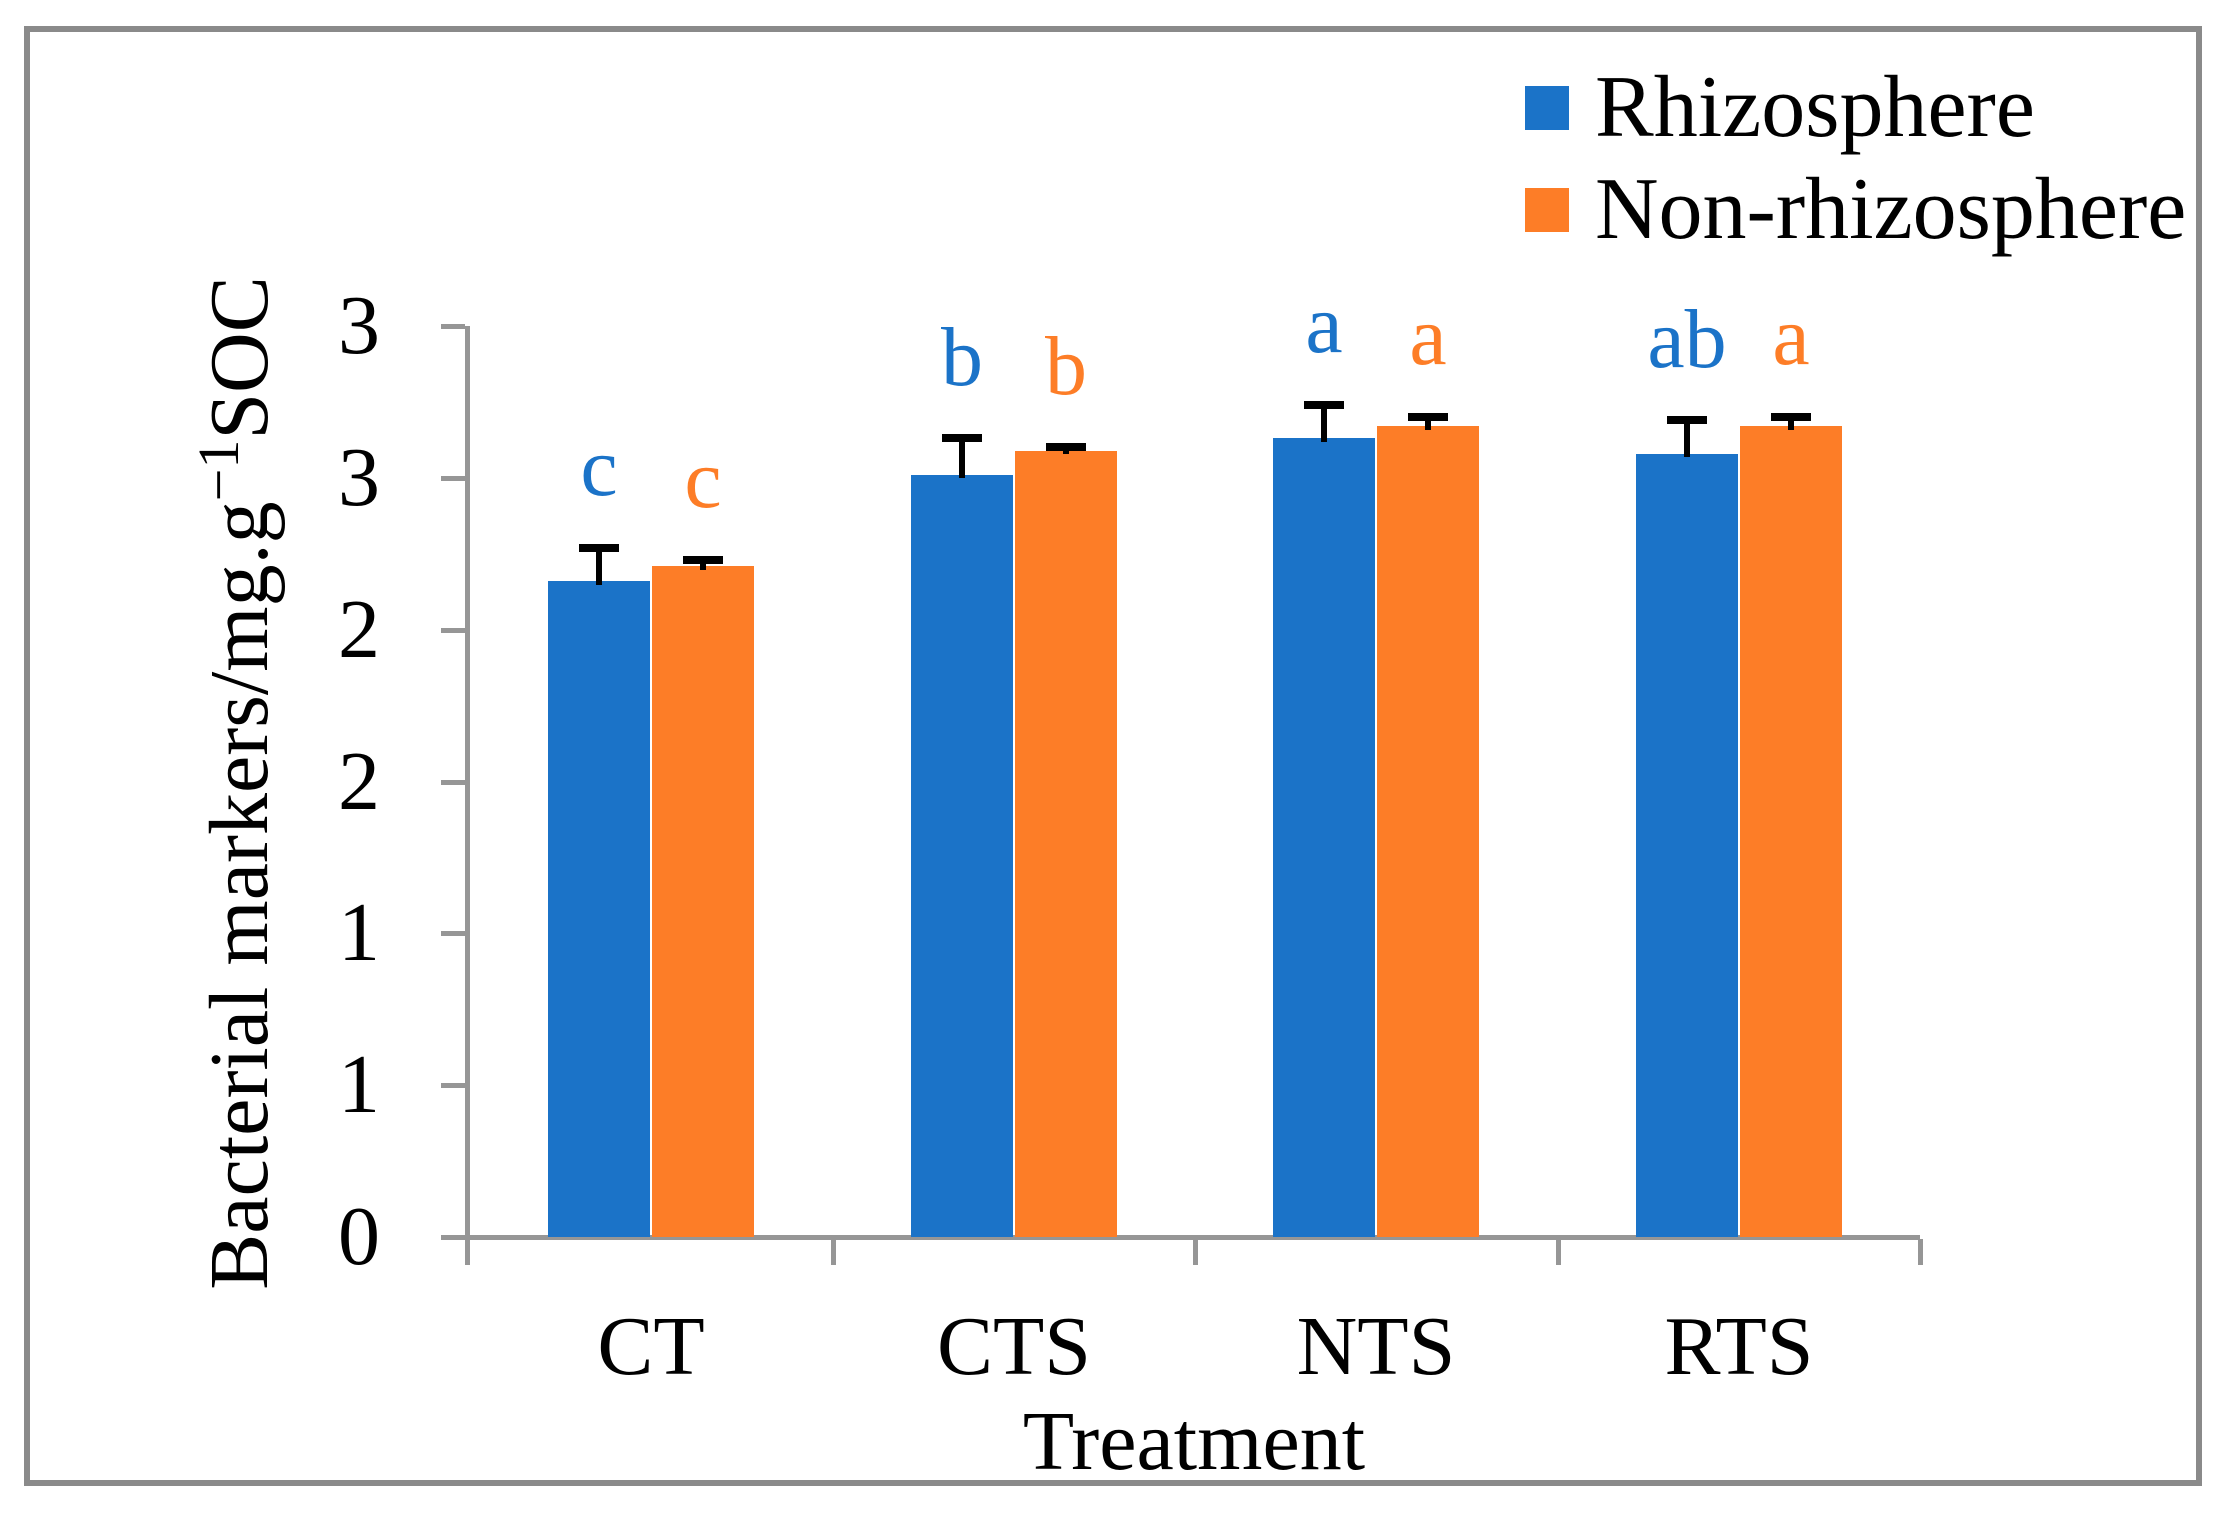 This screenshot has width=2222, height=1515. I want to click on bar-non-rhizosphere-nts, so click(1428, 831).